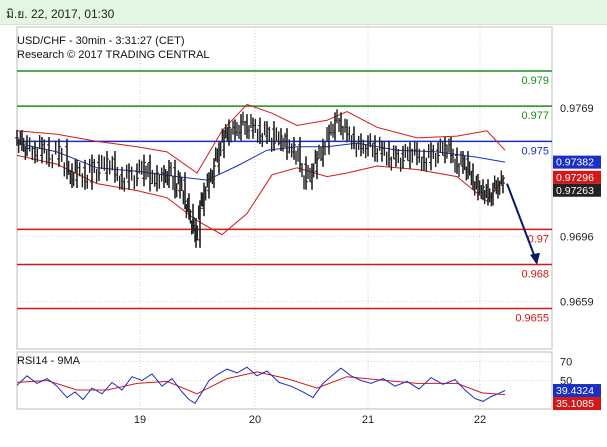  I want to click on y-tick-label: 0.9696, so click(577, 237).